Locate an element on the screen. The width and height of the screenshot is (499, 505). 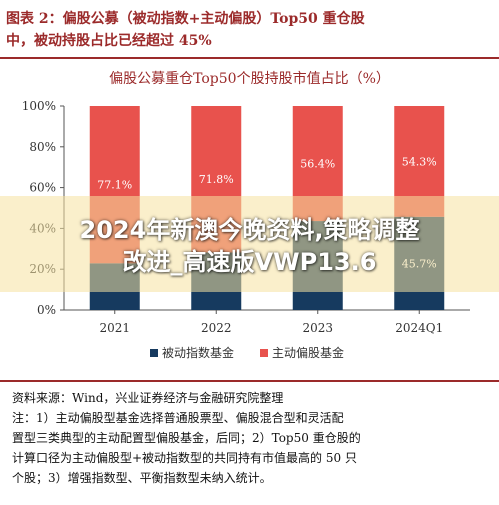
note-line: 置型三类典型的主动配置型偏股基金，后同；2）Top50 重仓股的 is located at coordinates (186, 438).